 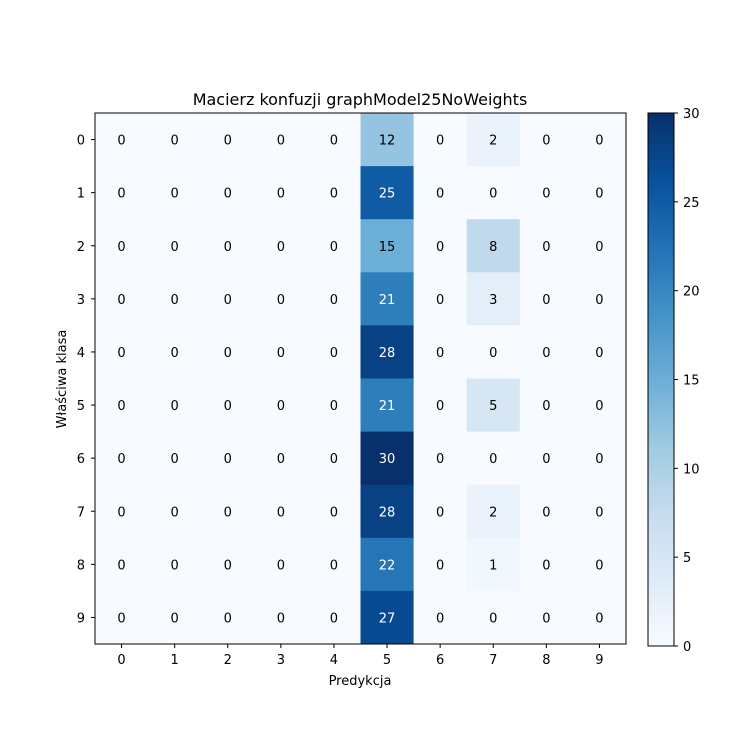 I want to click on colorbar-tick-label: 10, so click(x=691, y=469).